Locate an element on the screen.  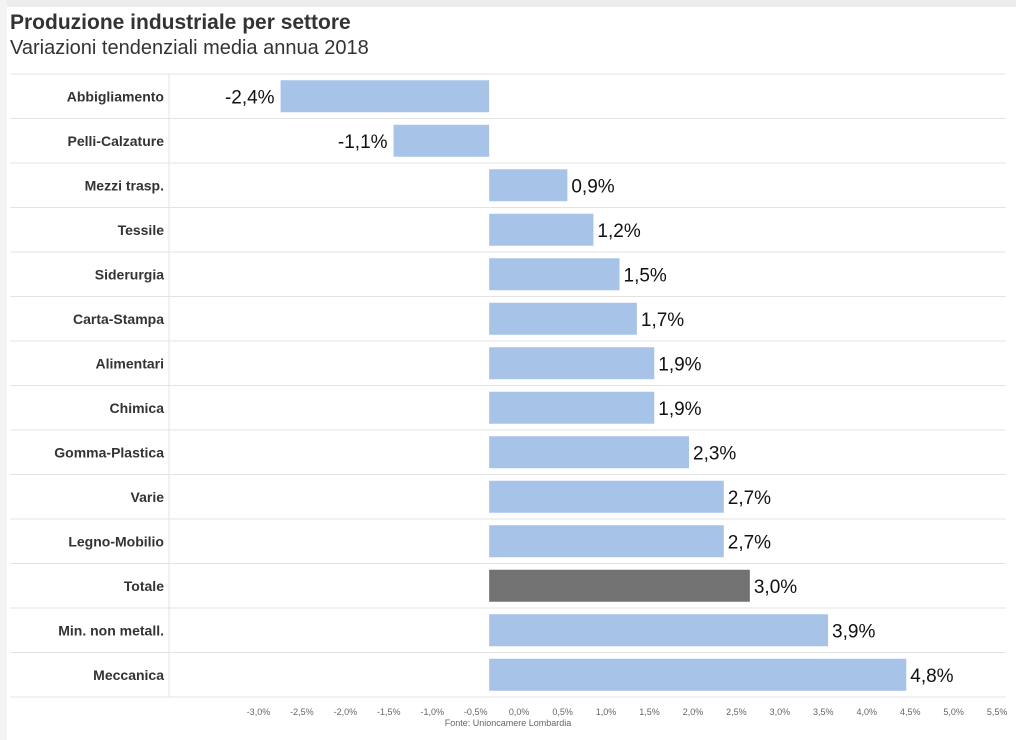
x-tick-label: 0,5% is located at coordinates (562, 712).